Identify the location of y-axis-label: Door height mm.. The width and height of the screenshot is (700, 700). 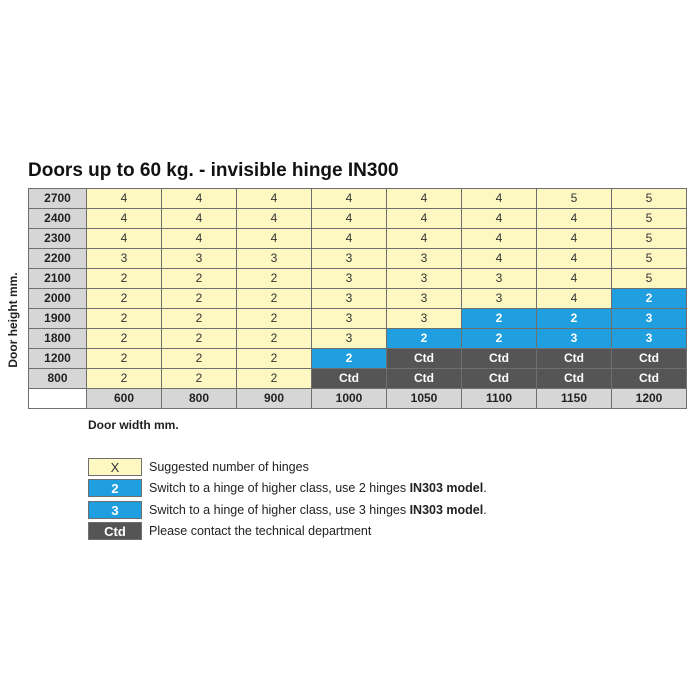
(13, 320).